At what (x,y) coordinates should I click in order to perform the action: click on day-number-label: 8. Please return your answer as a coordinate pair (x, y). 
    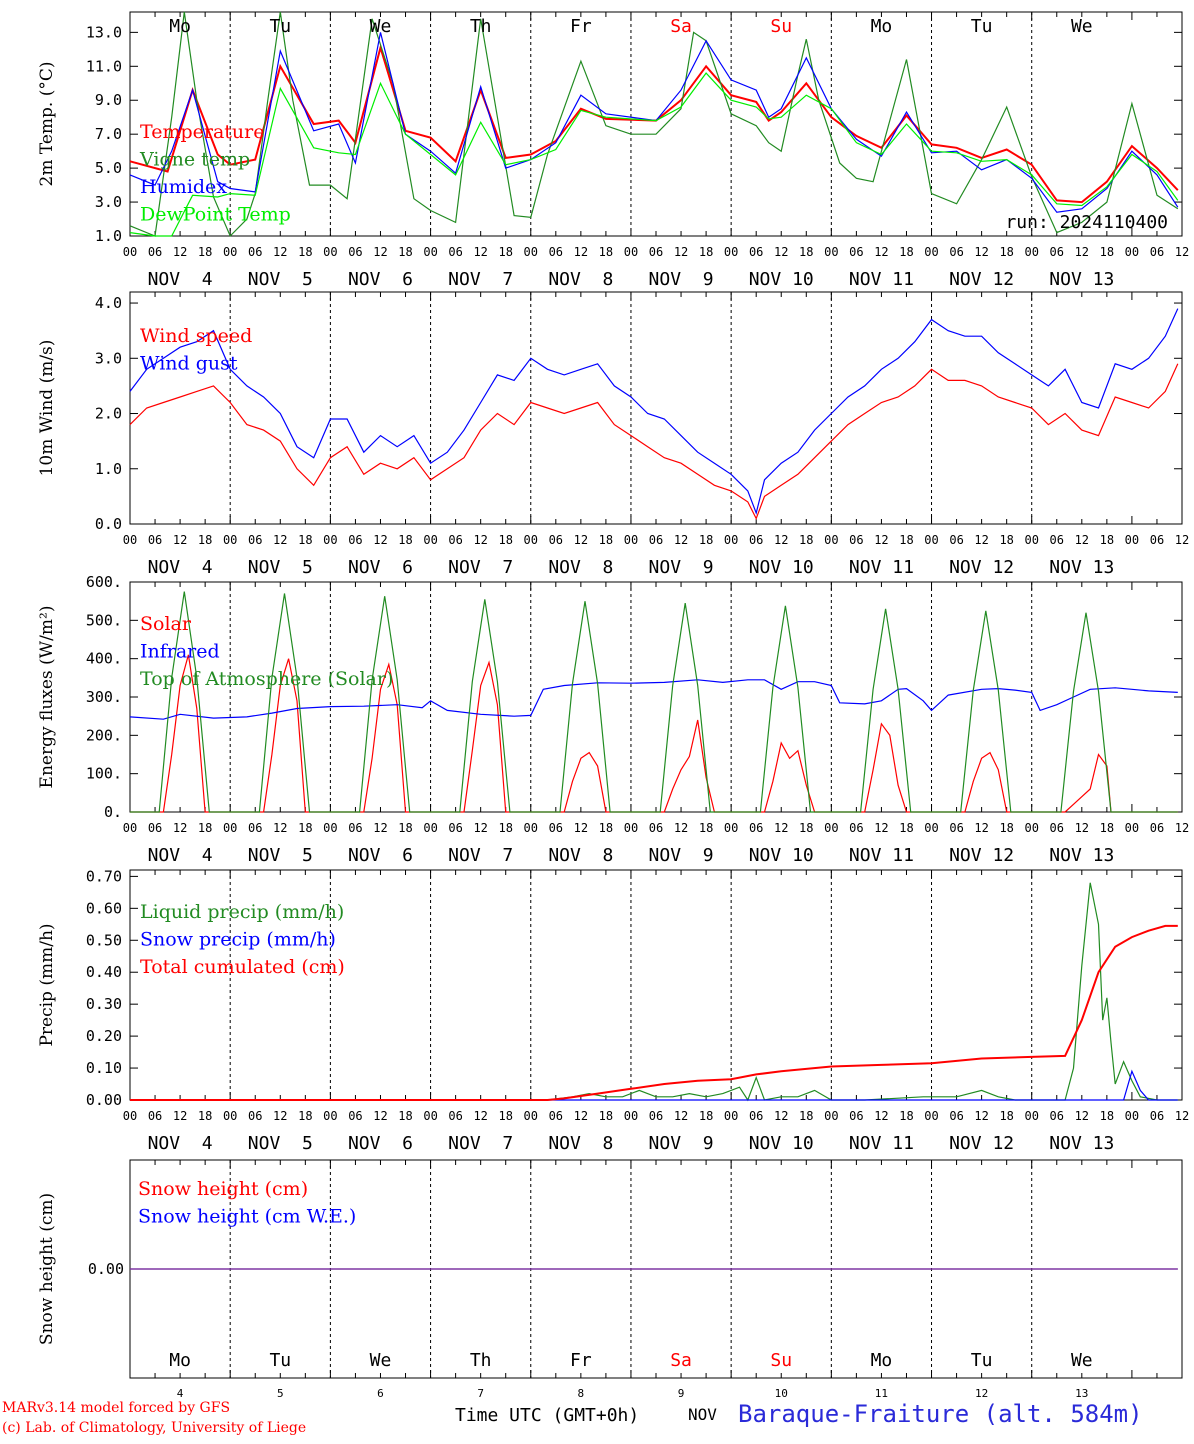
    Looking at the image, I should click on (581, 1393).